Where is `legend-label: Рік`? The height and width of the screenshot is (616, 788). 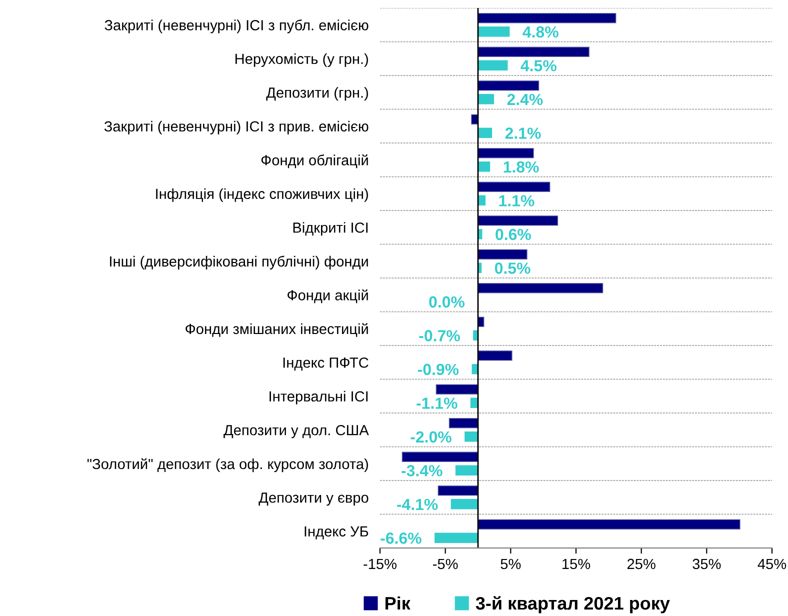
legend-label: Рік is located at coordinates (398, 603).